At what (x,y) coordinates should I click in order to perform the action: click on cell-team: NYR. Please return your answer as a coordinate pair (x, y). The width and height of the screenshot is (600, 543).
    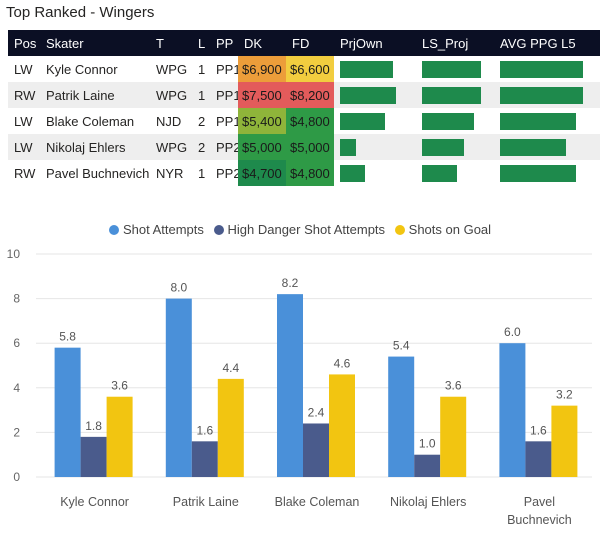
    Looking at the image, I should click on (170, 173).